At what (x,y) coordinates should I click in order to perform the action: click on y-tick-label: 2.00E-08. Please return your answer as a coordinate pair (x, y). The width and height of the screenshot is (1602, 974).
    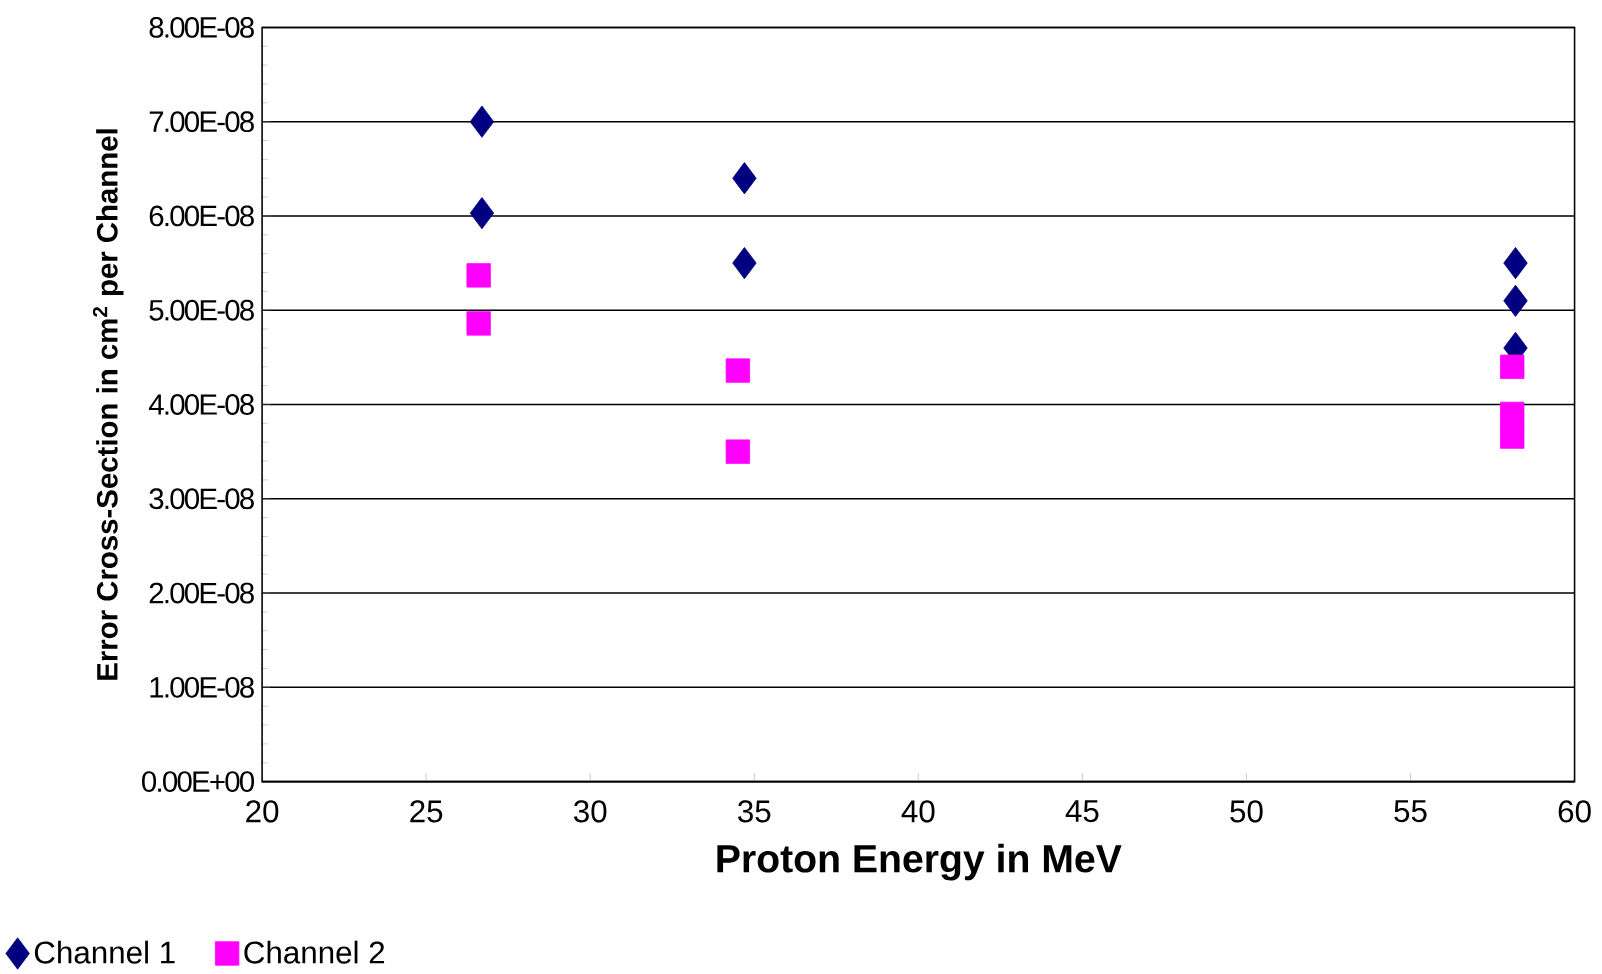
    Looking at the image, I should click on (201, 593).